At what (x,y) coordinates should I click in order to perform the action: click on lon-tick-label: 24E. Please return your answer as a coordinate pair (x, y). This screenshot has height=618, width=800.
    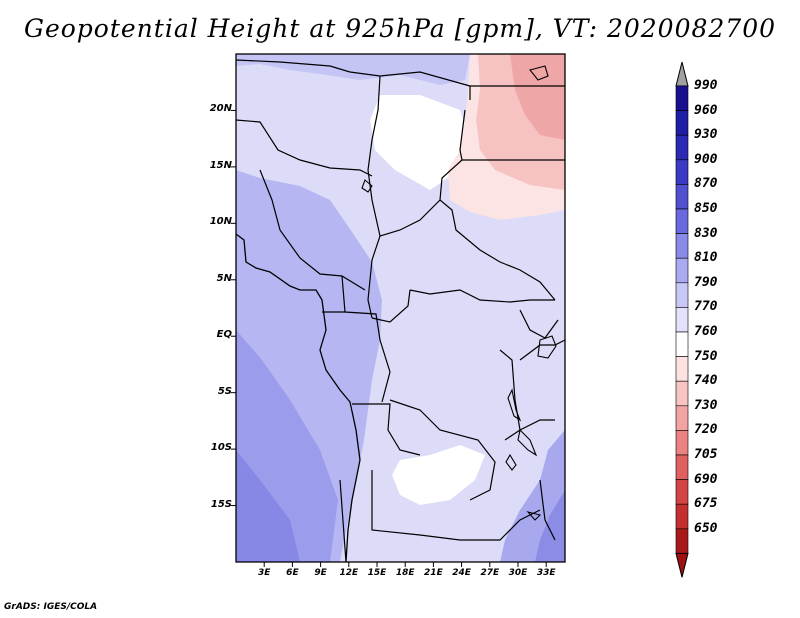
    Looking at the image, I should click on (461, 573).